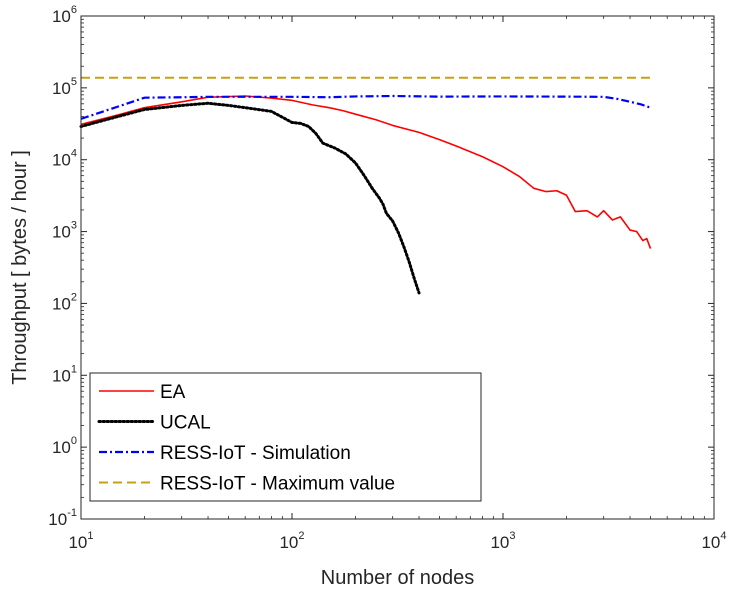  What do you see at coordinates (173, 392) in the screenshot?
I see `legend-label: EA` at bounding box center [173, 392].